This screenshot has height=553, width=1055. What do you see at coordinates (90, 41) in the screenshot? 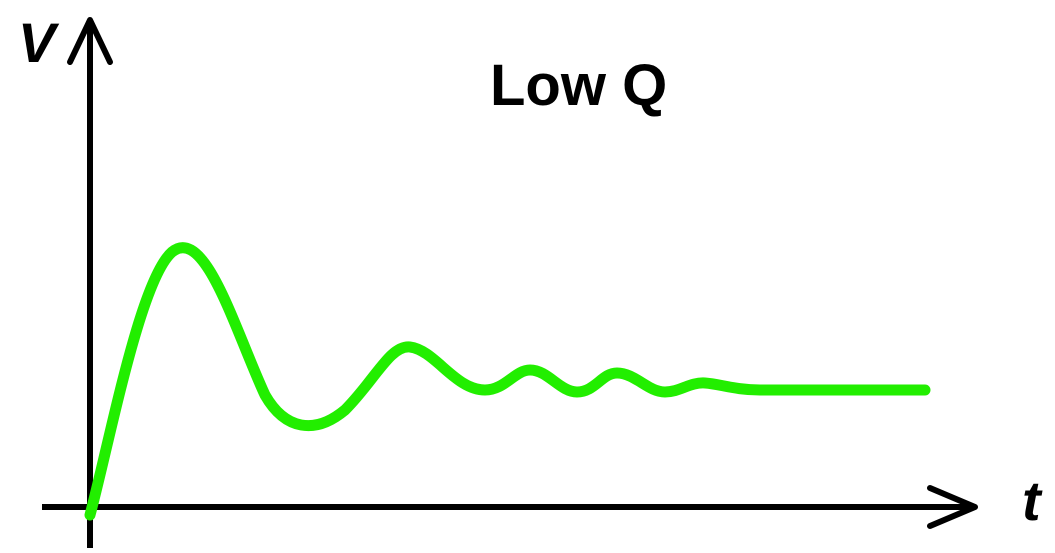
I see `y-axis-arrowhead` at bounding box center [90, 41].